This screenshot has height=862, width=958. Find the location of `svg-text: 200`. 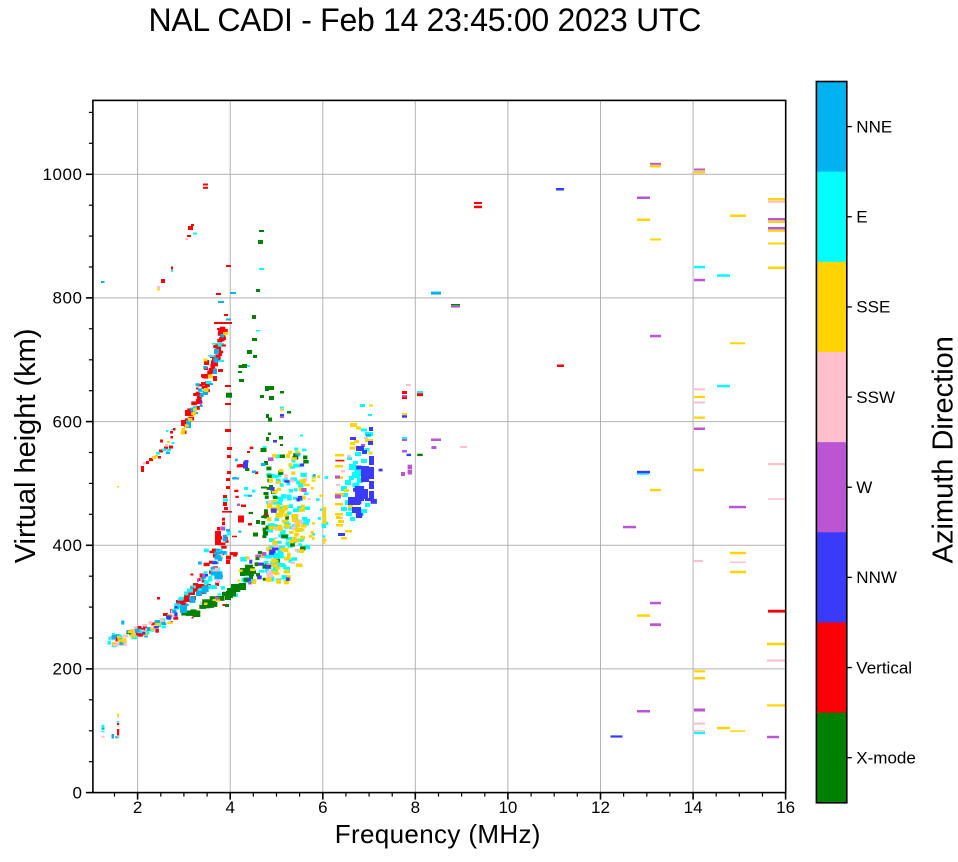

svg-text: 200 is located at coordinates (67, 669).